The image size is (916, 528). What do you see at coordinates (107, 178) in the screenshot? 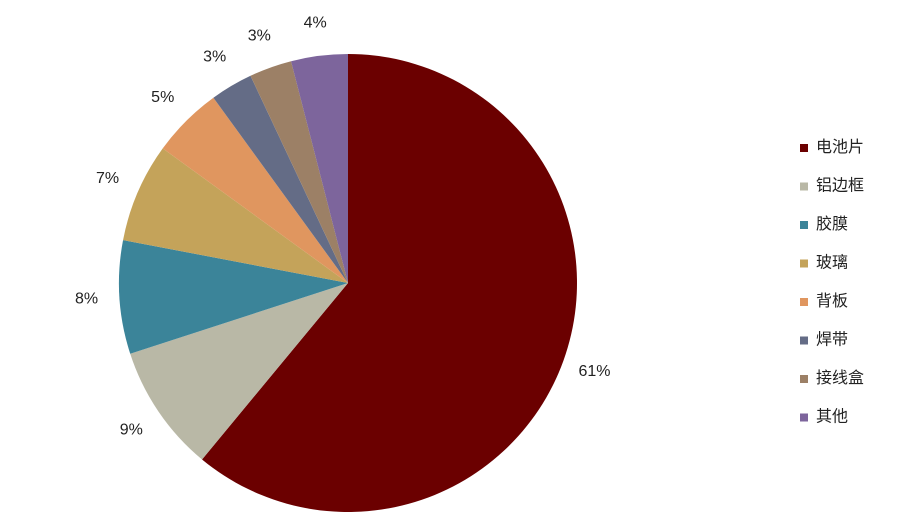
I see `data-label: 7%` at bounding box center [107, 178].